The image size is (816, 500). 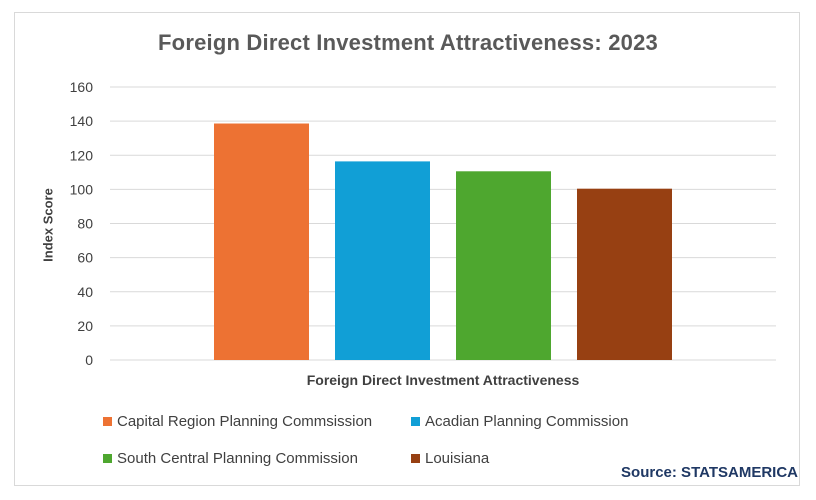 What do you see at coordinates (245, 421) in the screenshot?
I see `legend-label: Capital Region Planning Commsission` at bounding box center [245, 421].